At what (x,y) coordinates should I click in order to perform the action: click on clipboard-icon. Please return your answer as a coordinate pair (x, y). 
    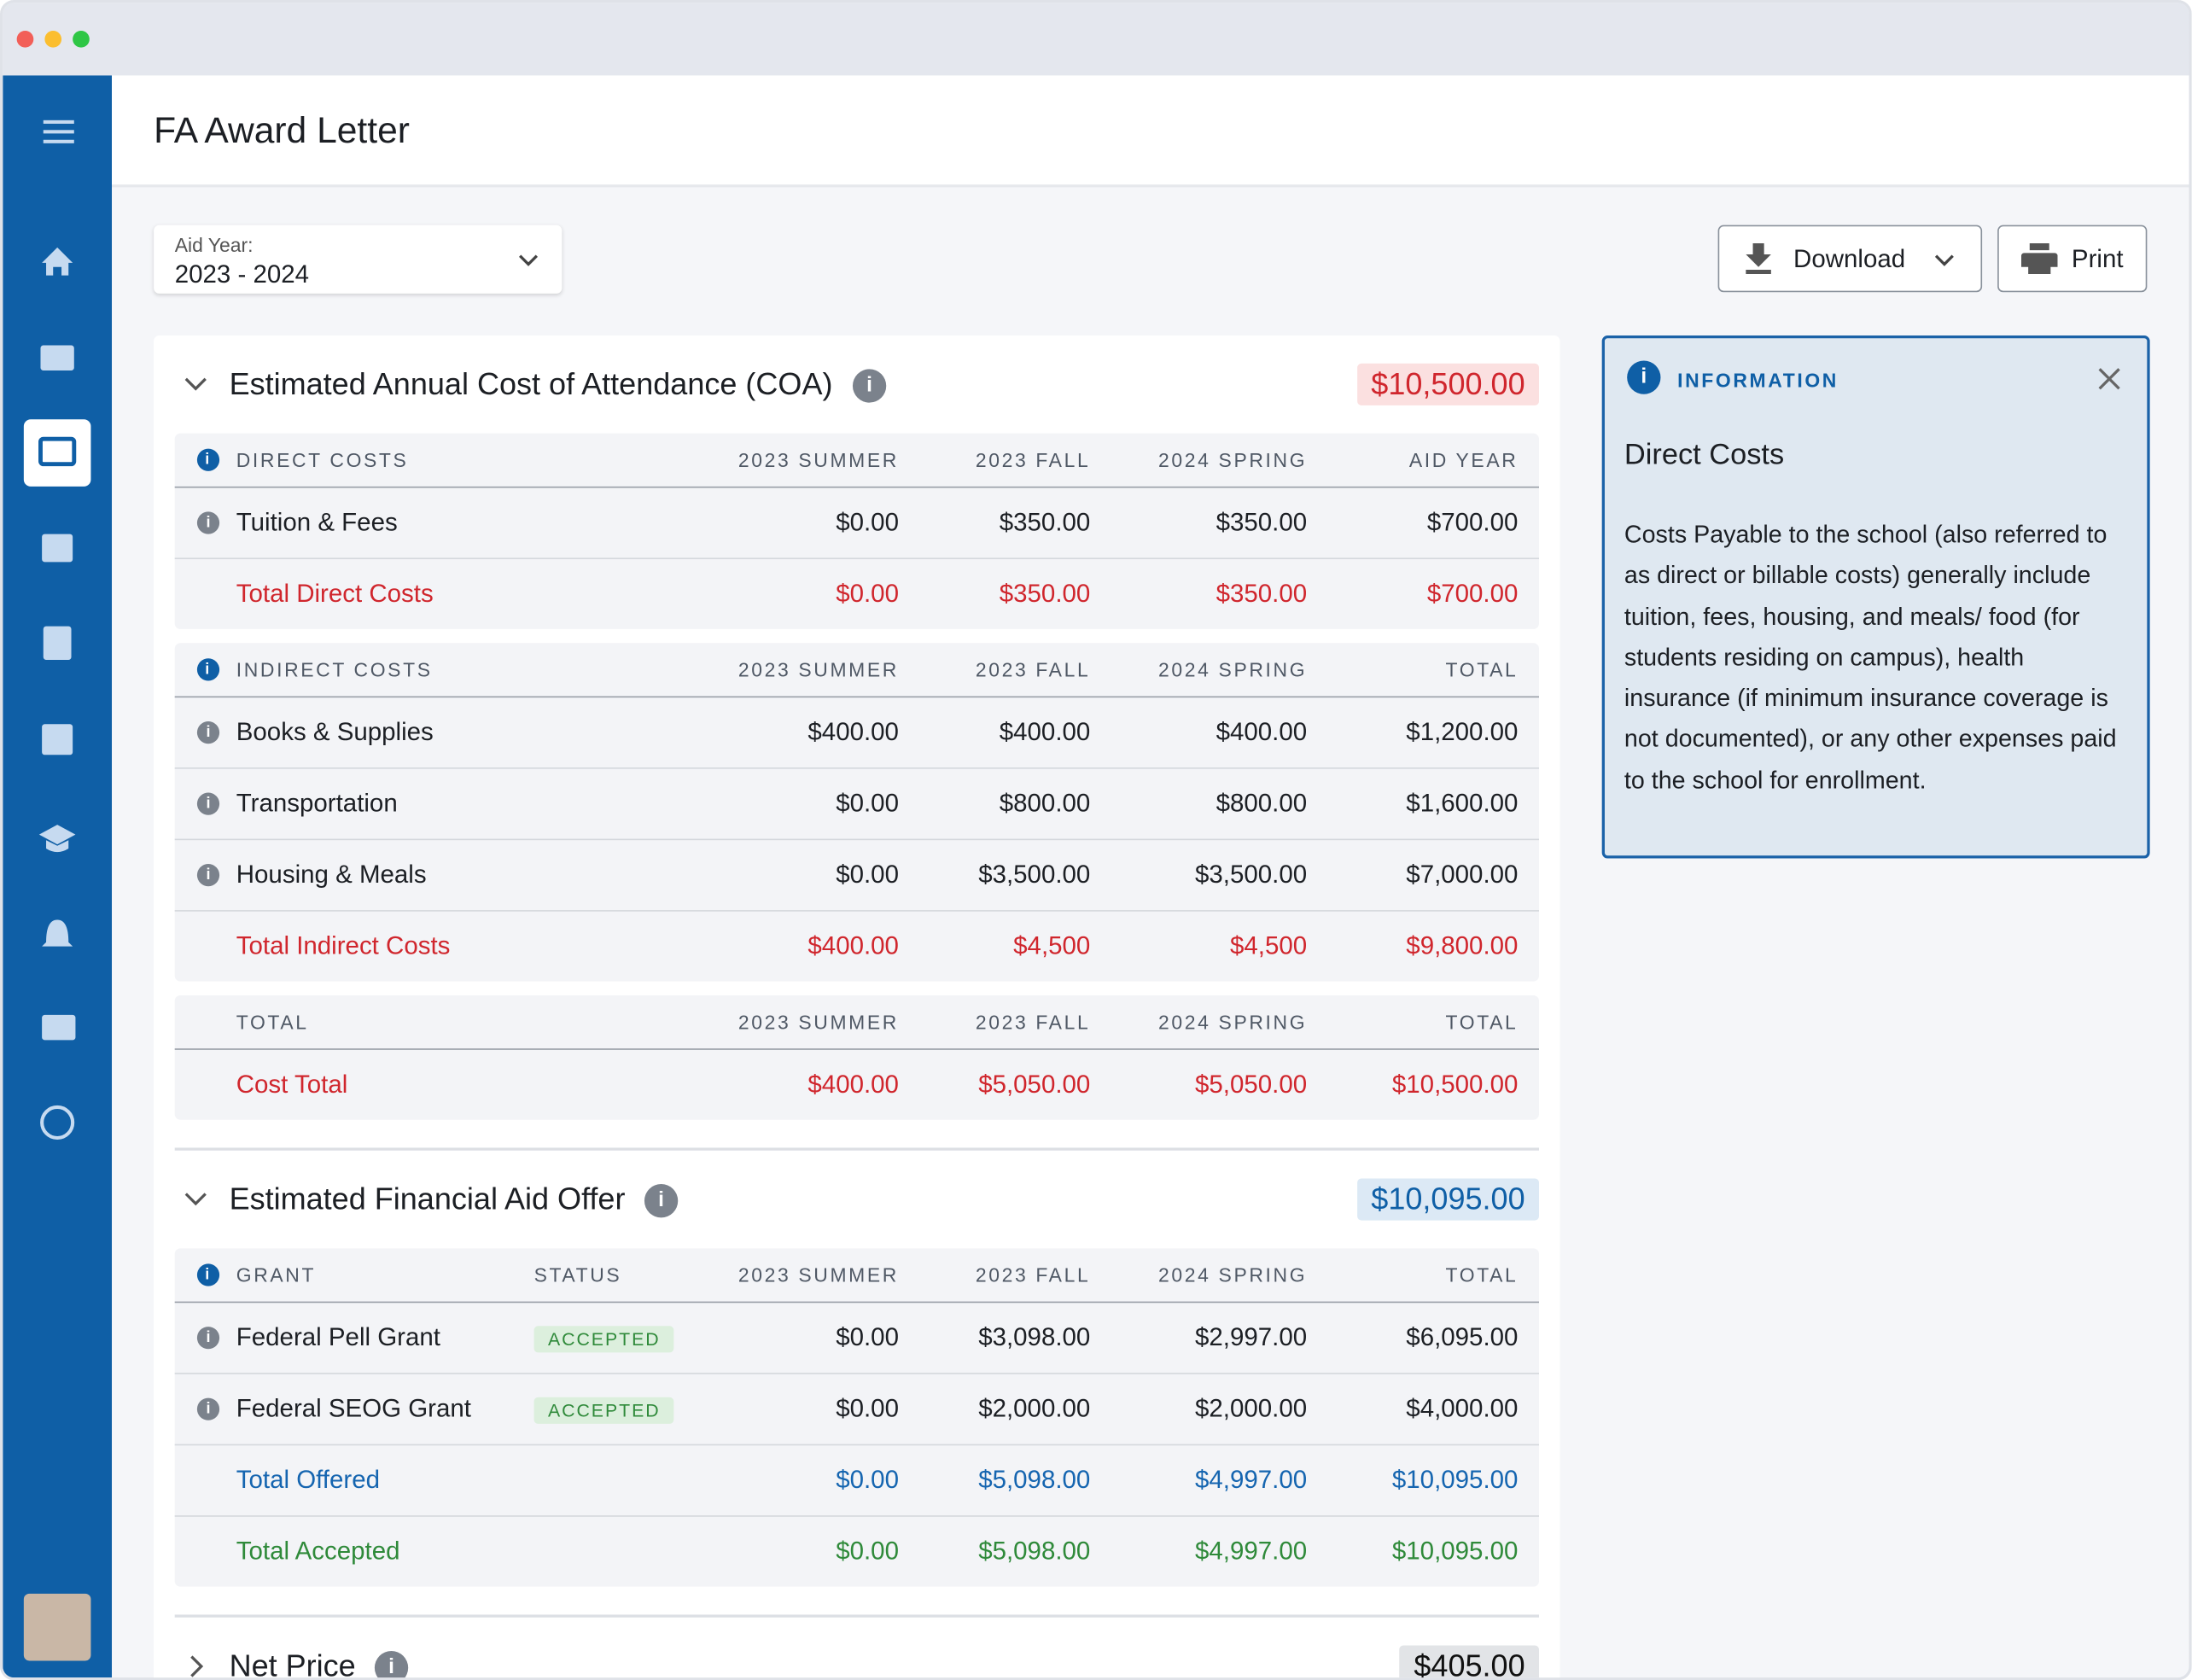
    Looking at the image, I should click on (58, 643).